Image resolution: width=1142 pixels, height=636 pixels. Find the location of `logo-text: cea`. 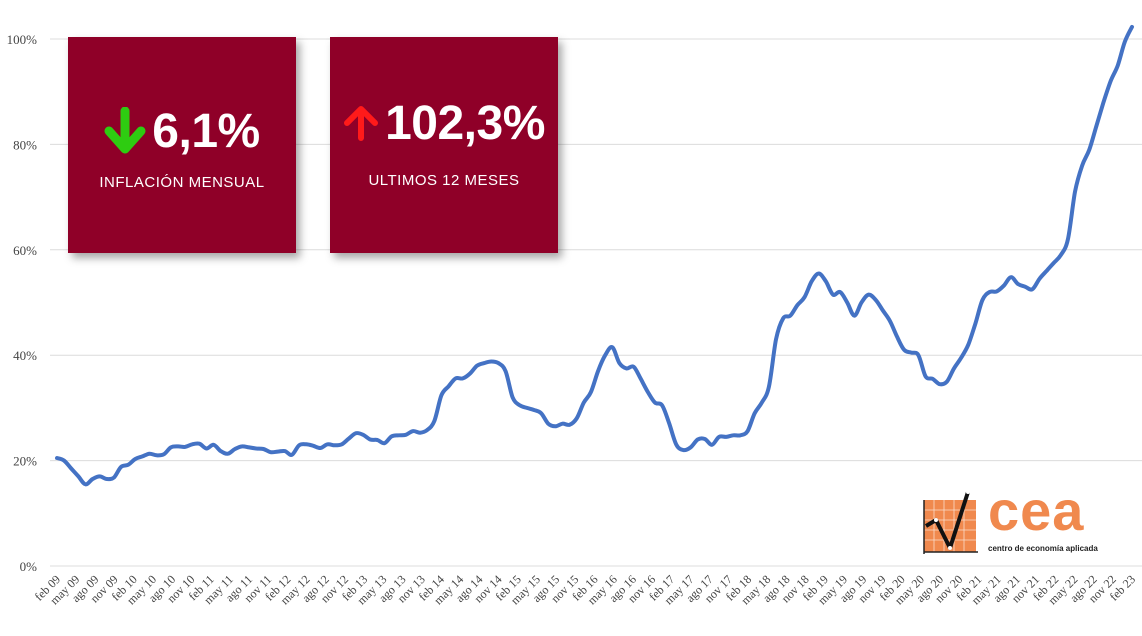

logo-text: cea is located at coordinates (1036, 510).